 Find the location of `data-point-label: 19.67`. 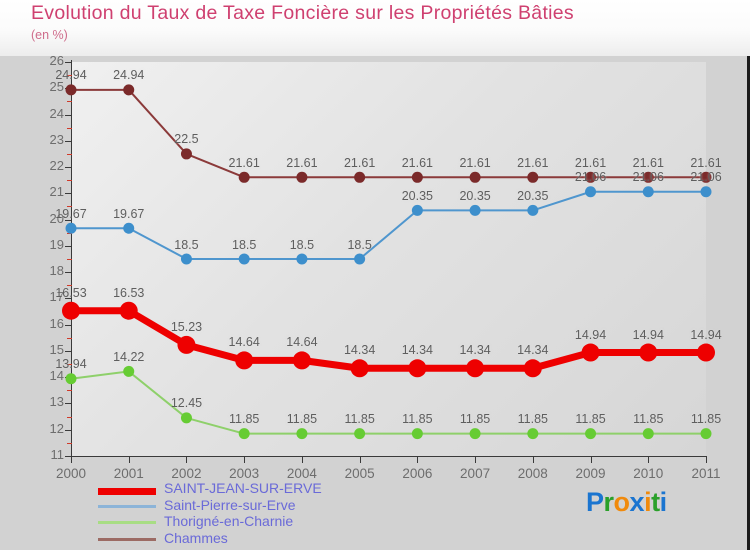

data-point-label: 19.67 is located at coordinates (71, 213).